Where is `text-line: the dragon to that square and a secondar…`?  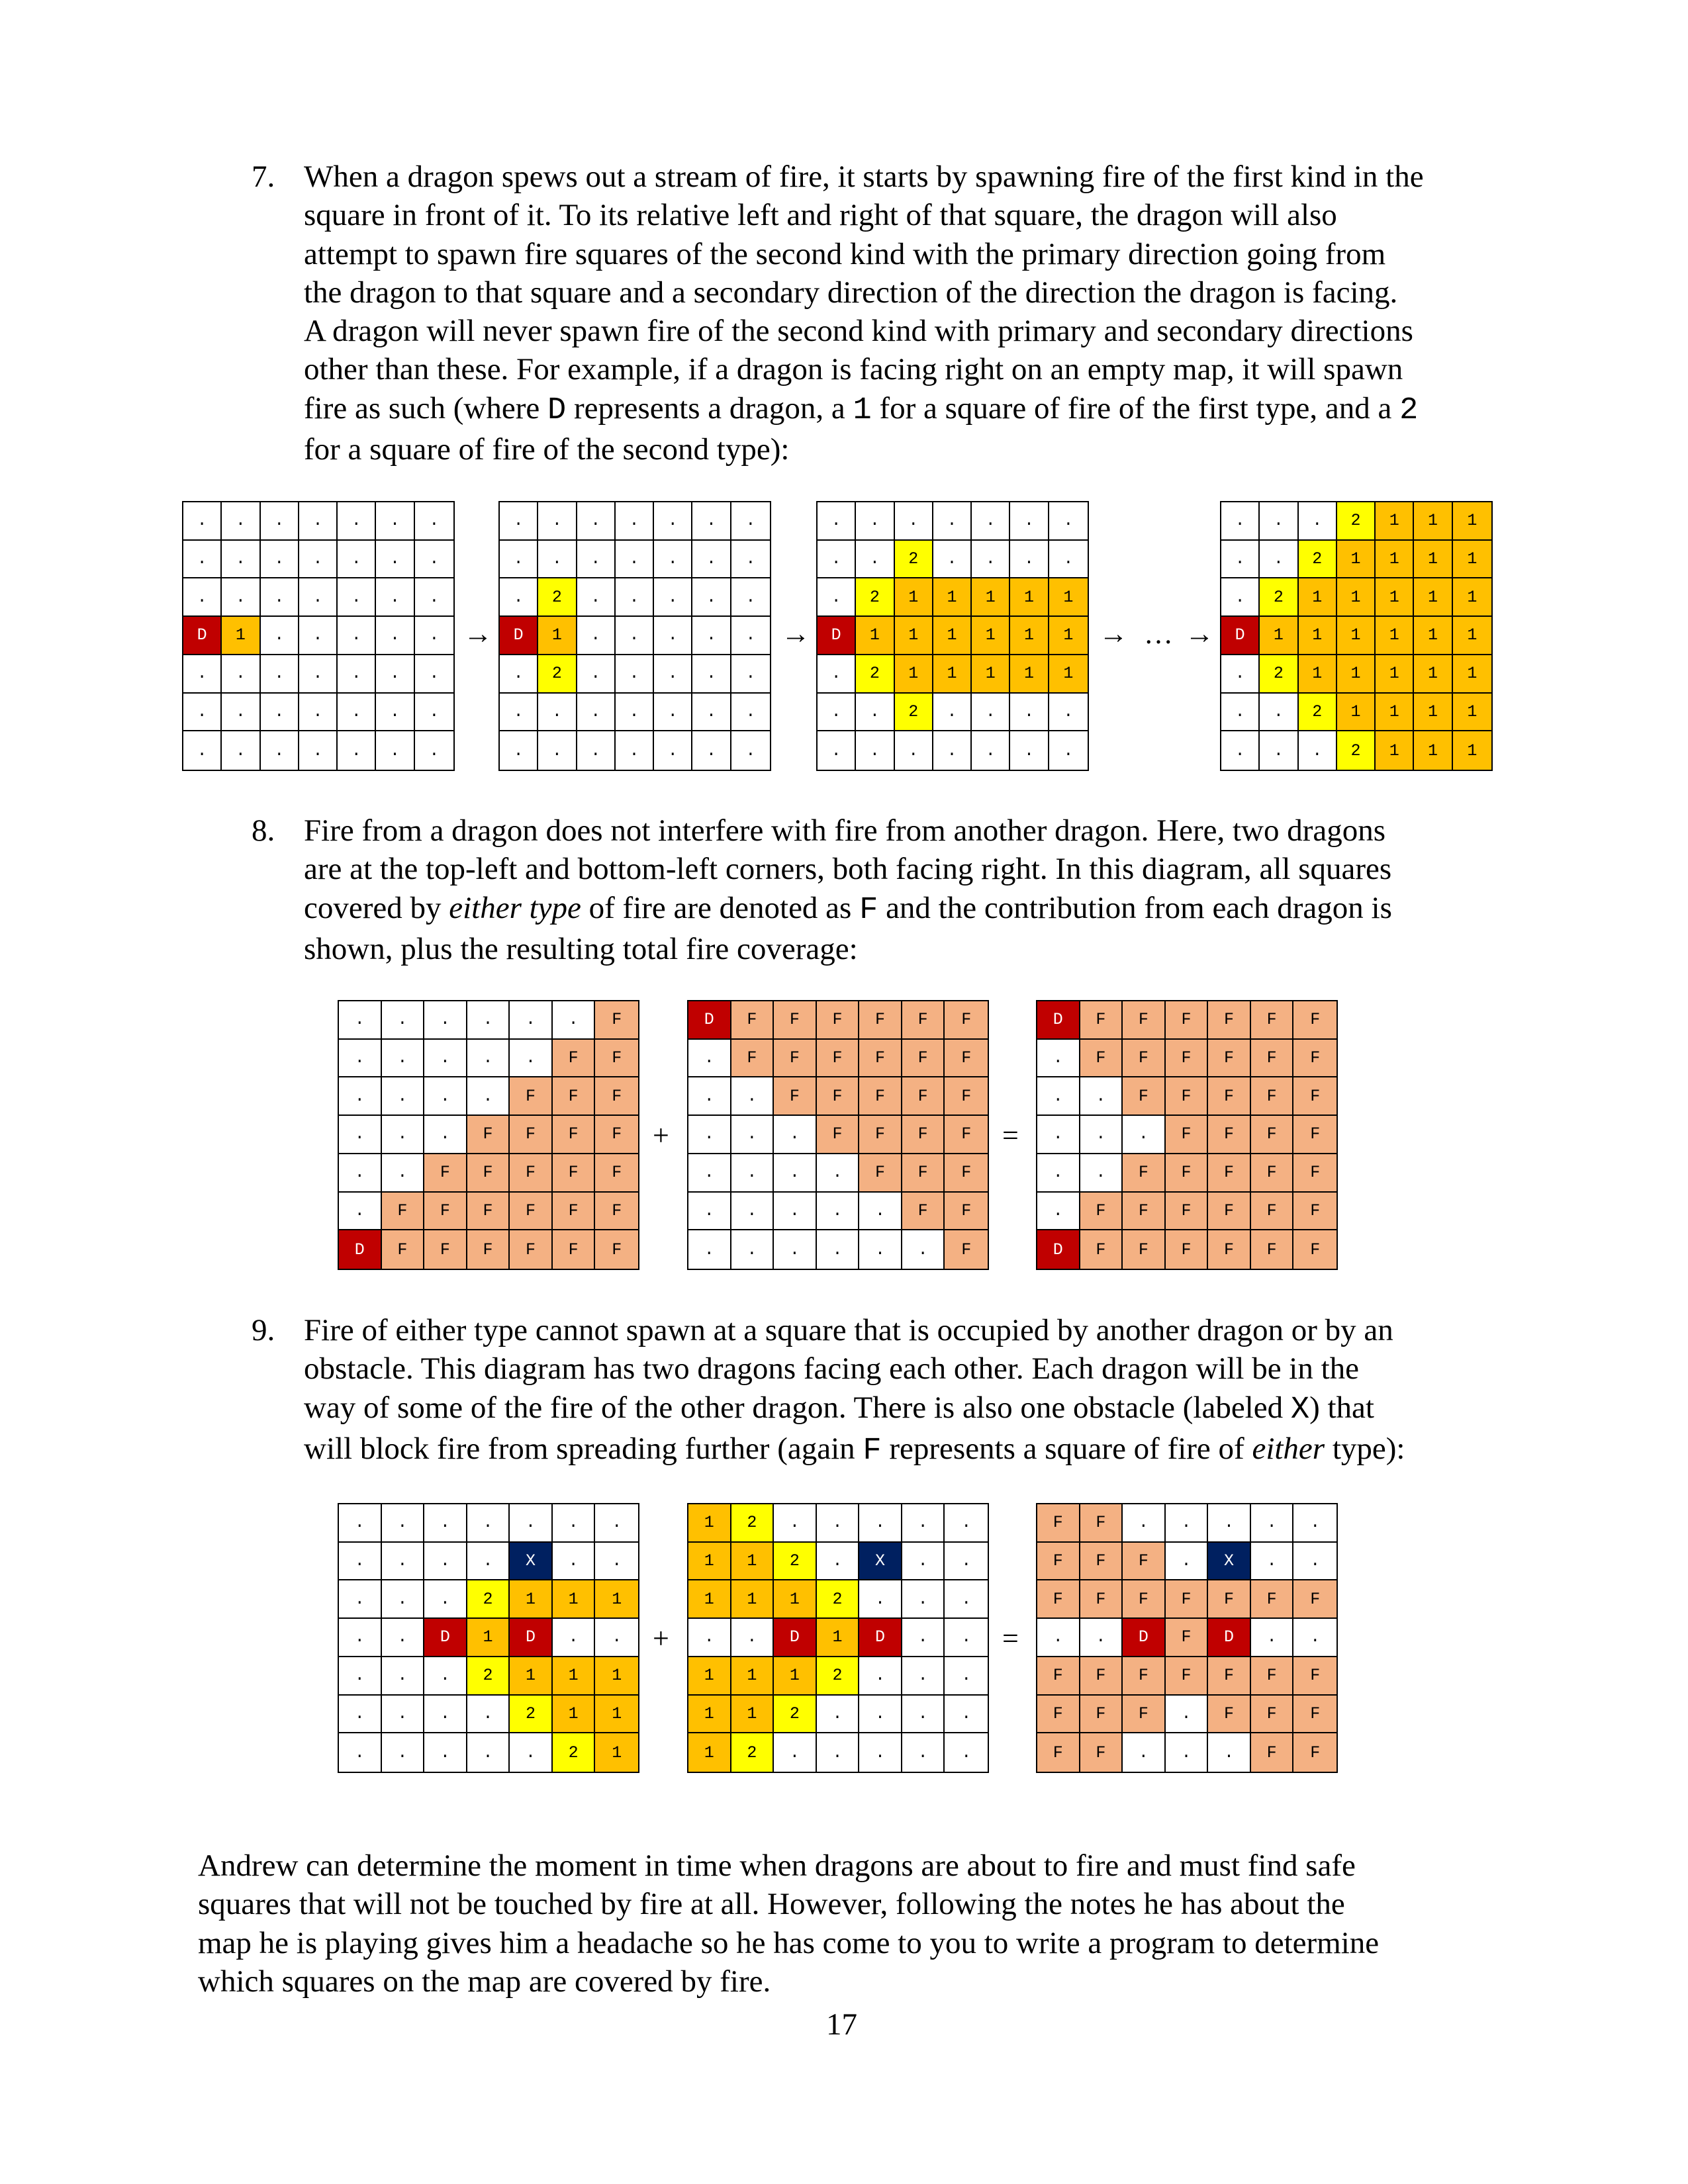 text-line: the dragon to that square and a secondar… is located at coordinates (851, 292).